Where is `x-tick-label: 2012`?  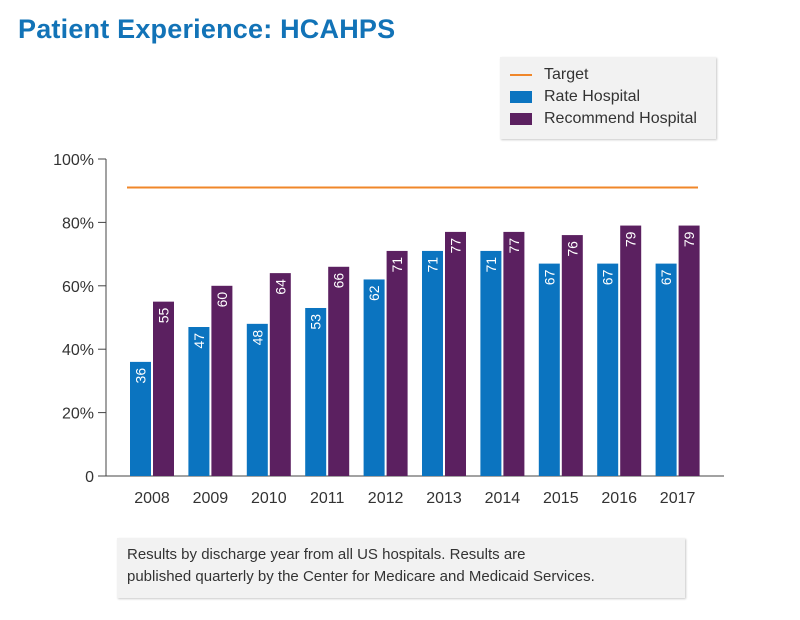 x-tick-label: 2012 is located at coordinates (386, 498).